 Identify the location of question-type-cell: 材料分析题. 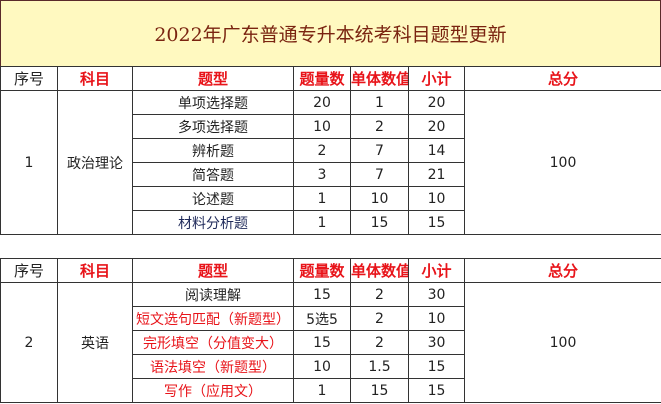
(213, 222).